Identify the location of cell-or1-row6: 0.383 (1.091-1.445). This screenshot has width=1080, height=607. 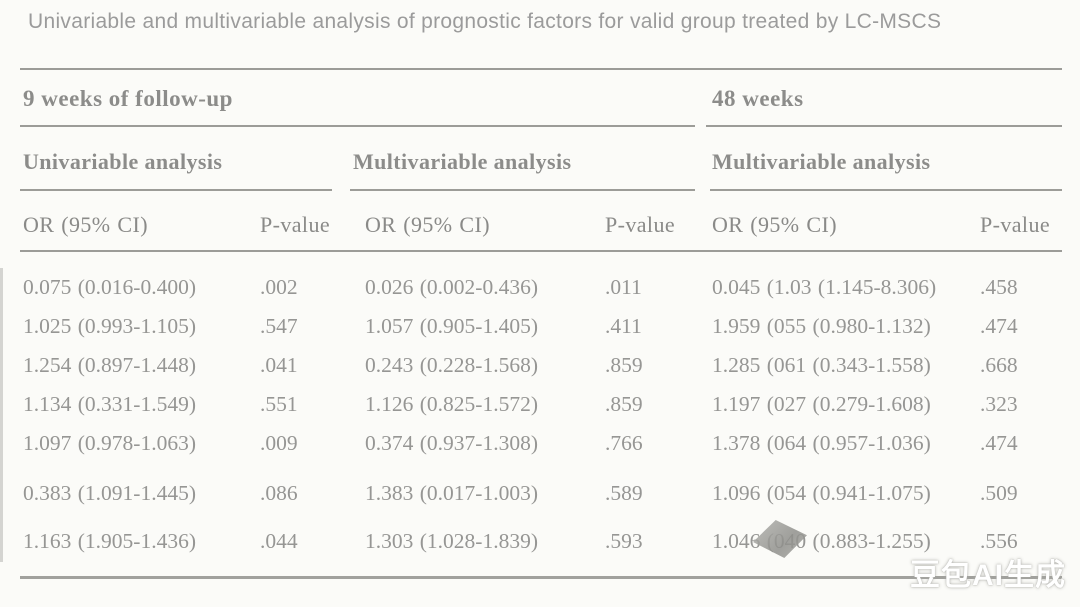
(109, 493).